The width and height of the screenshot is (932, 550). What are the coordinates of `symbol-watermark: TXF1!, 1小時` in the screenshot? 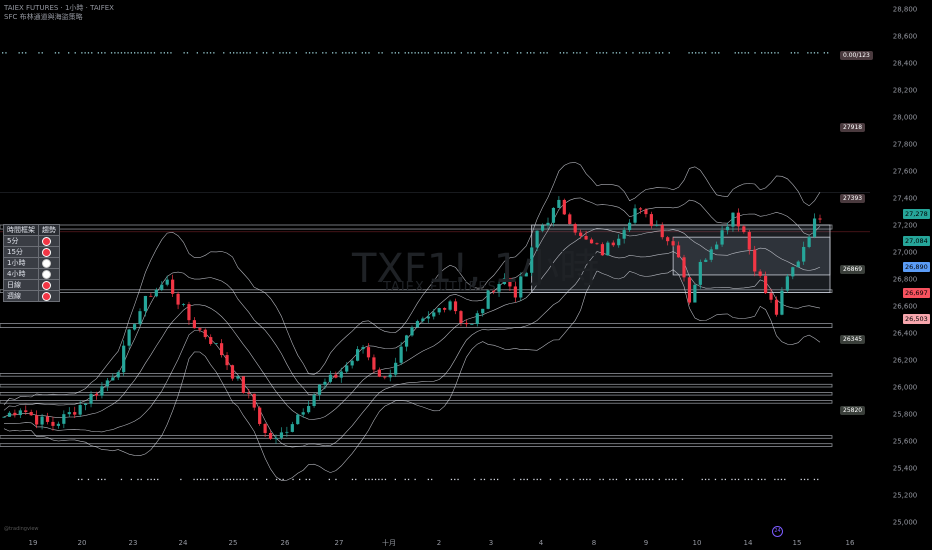 It's located at (476, 269).